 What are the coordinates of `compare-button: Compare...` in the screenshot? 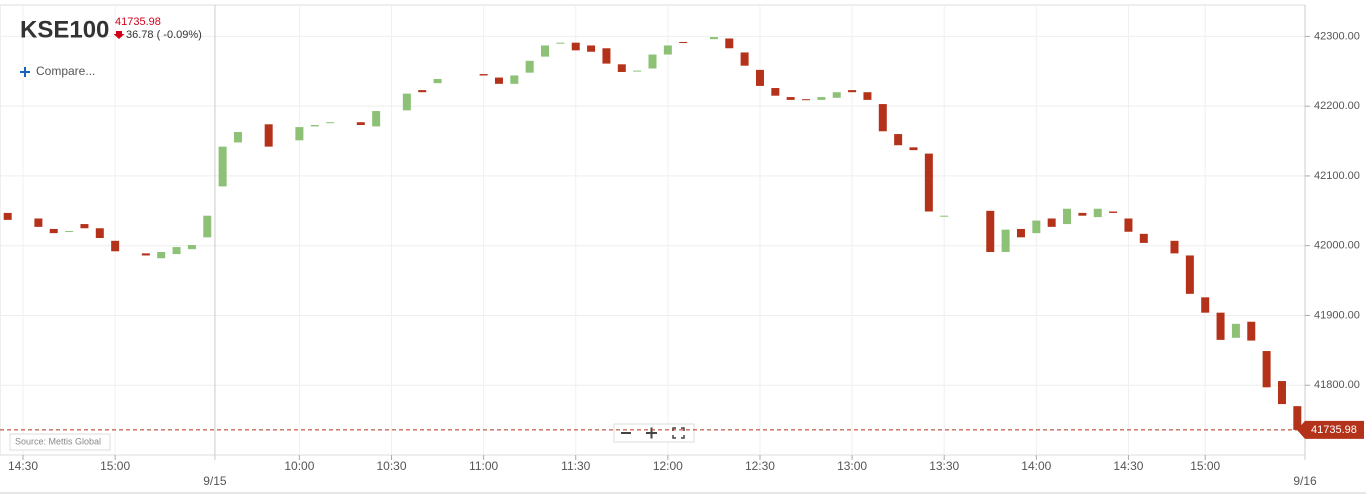 It's located at (65, 71).